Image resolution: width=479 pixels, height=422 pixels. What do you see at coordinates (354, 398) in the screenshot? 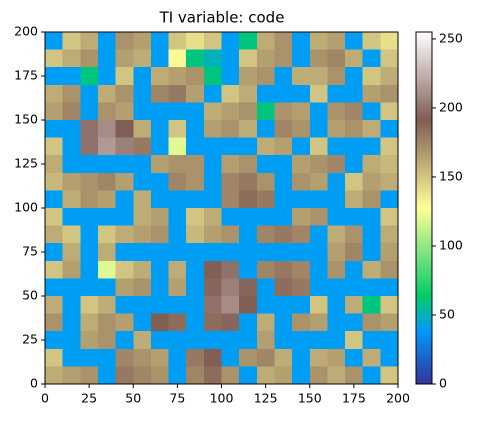
I see `x-tick-label: 175` at bounding box center [354, 398].